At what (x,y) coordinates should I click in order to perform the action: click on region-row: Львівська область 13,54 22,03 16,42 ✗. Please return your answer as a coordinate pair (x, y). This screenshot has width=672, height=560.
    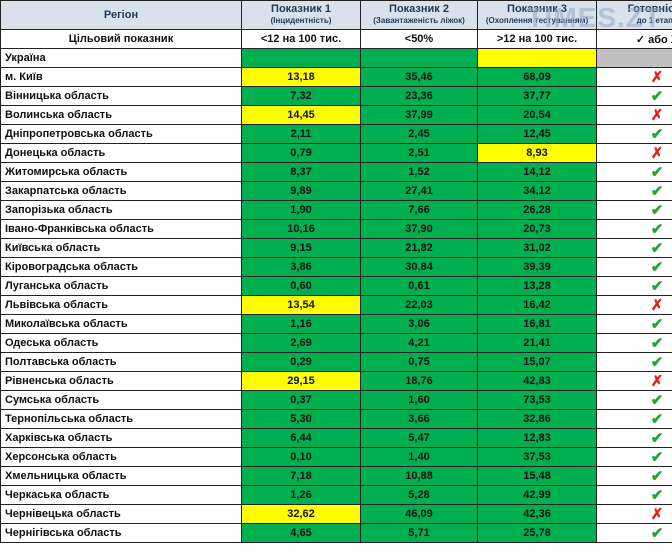
    Looking at the image, I should click on (336, 305).